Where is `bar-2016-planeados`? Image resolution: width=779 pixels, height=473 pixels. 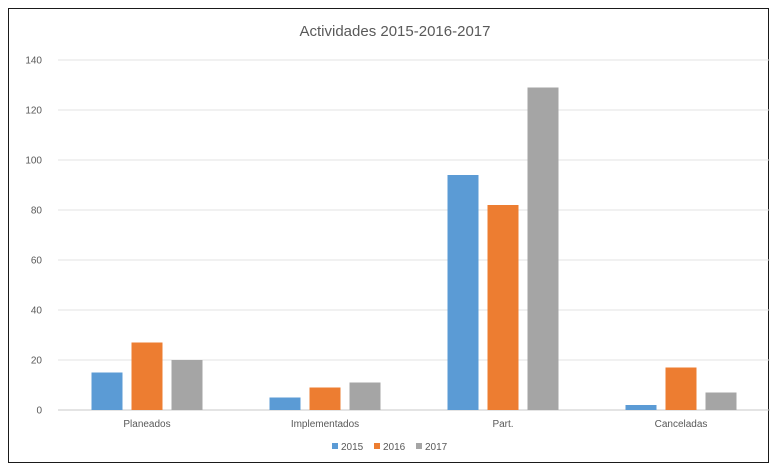
bar-2016-planeados is located at coordinates (147, 376).